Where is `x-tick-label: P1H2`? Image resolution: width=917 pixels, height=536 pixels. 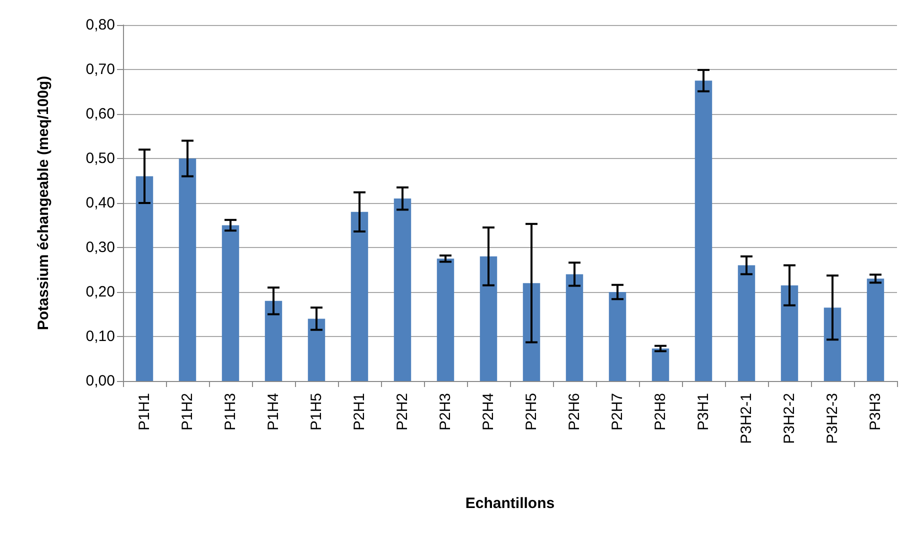 x-tick-label: P1H2 is located at coordinates (187, 412).